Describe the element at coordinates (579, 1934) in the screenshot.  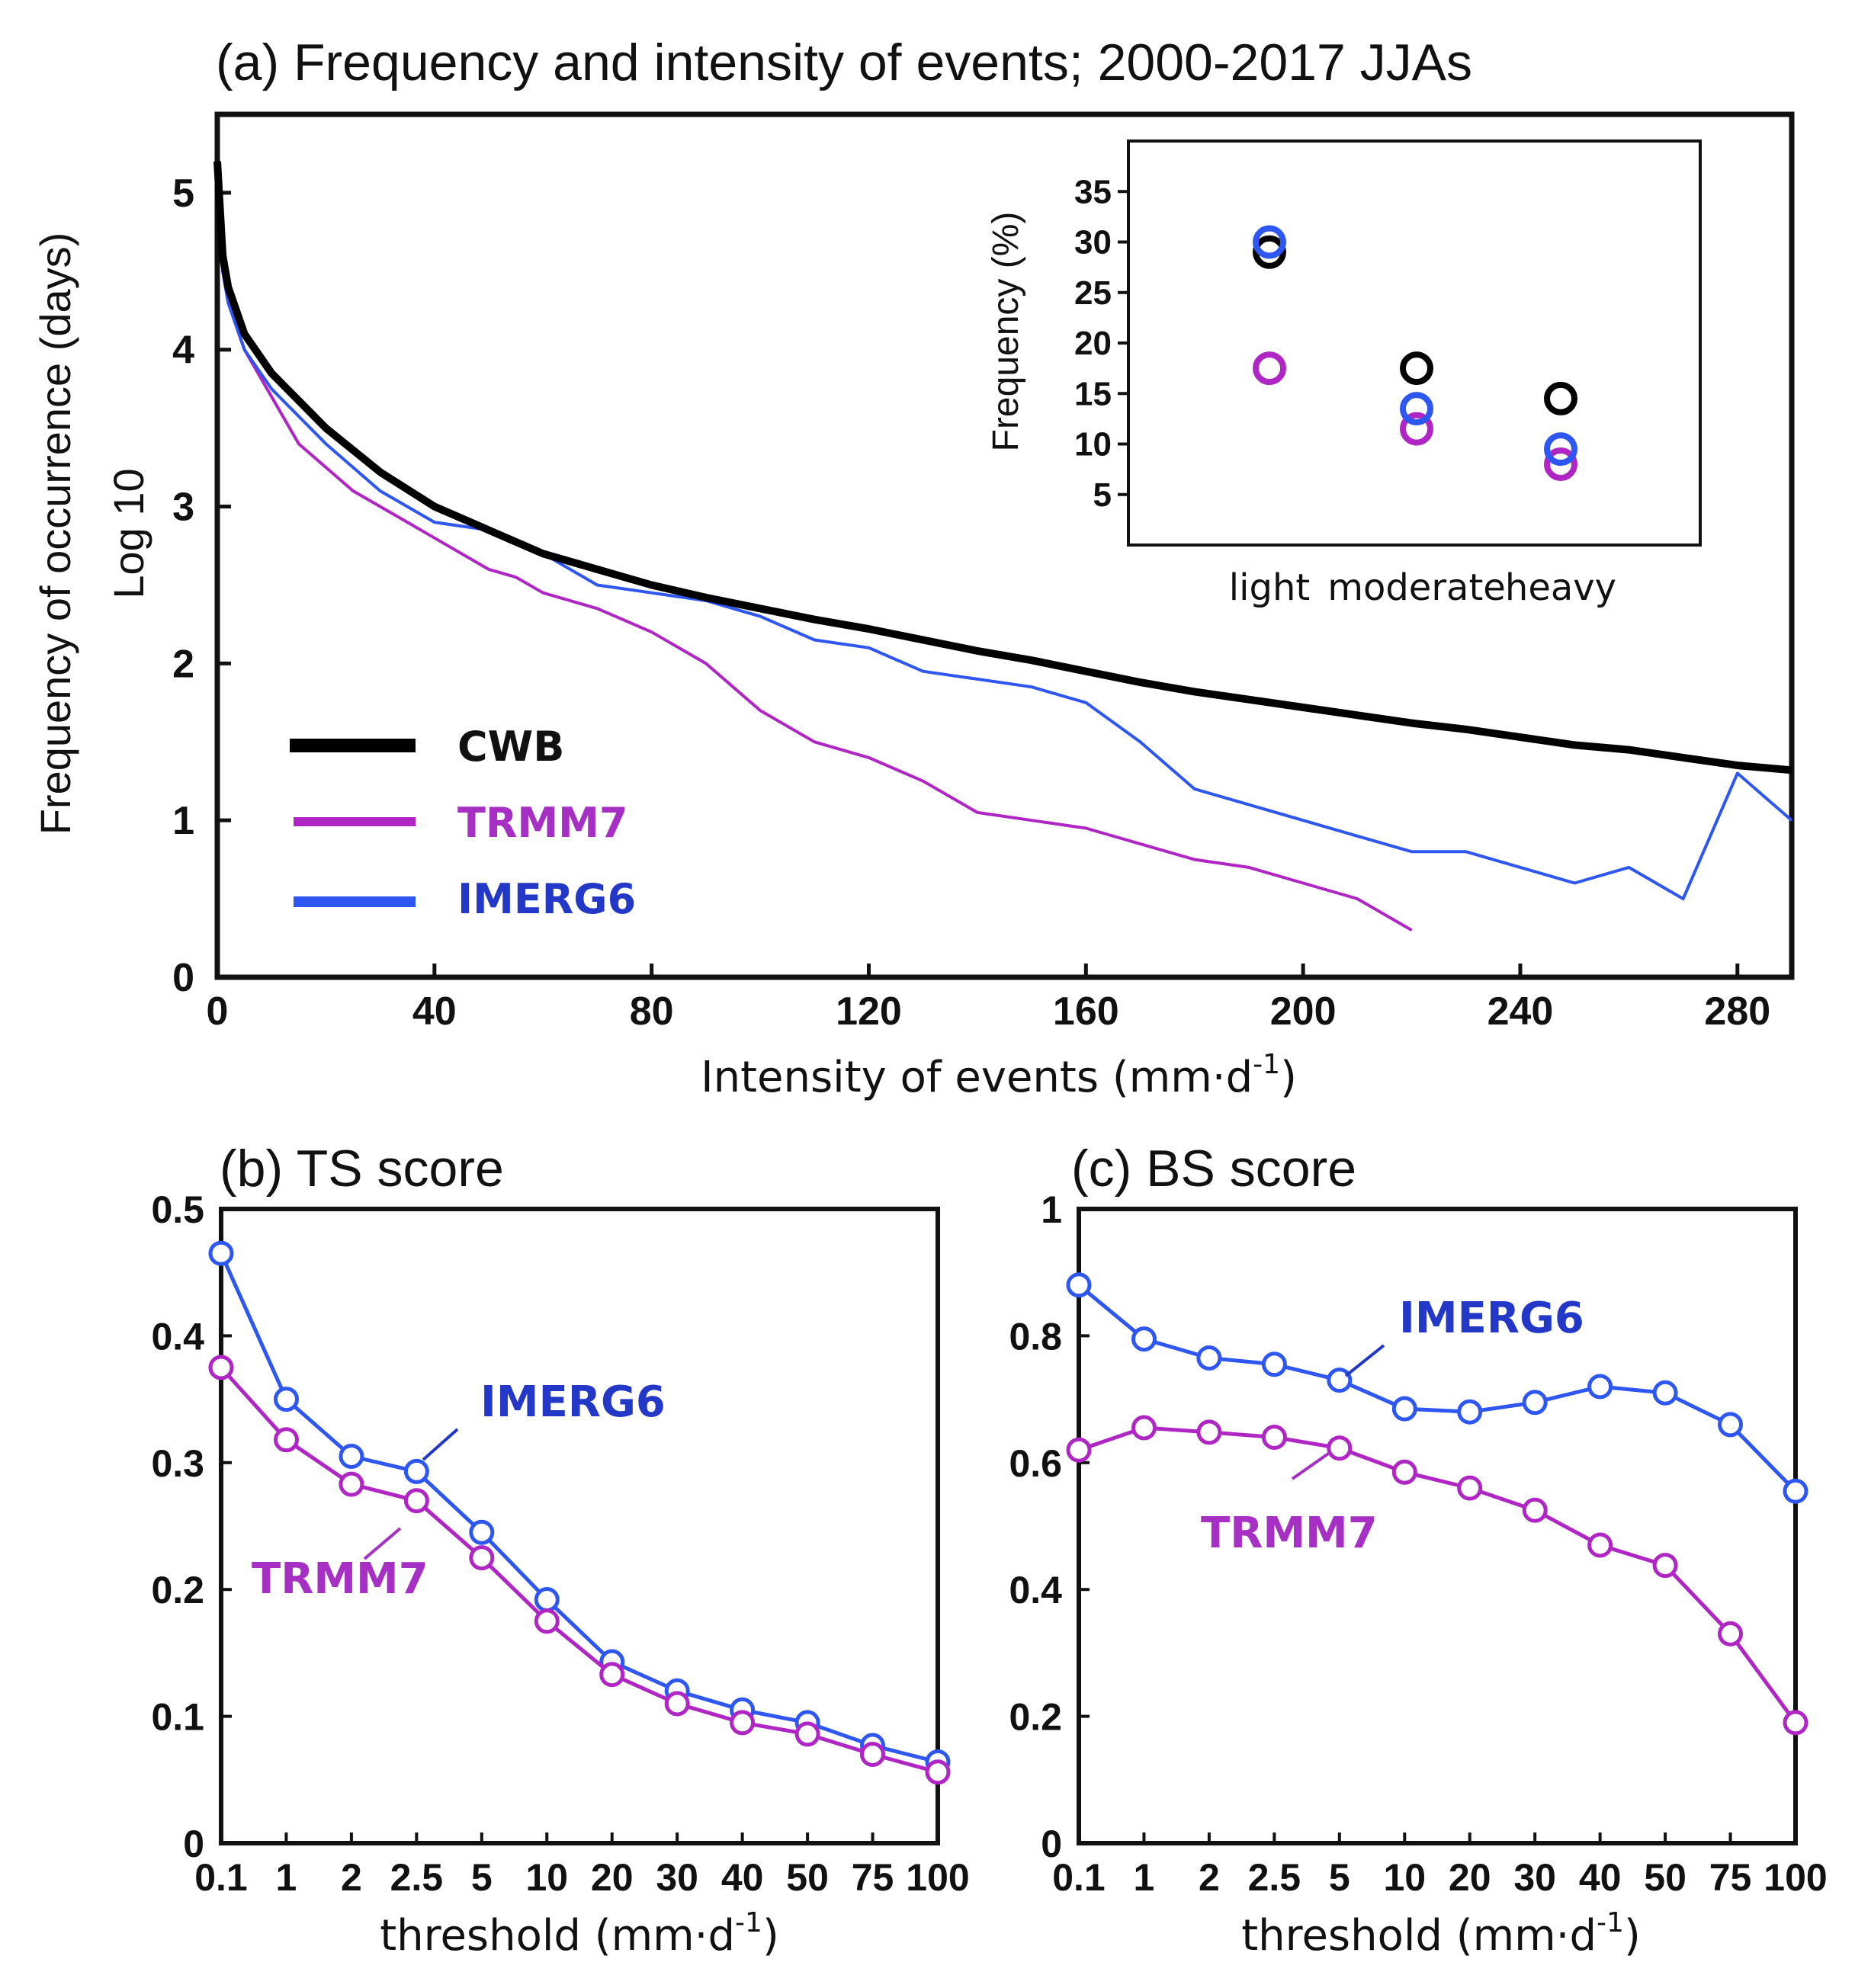
I see `panel-b-x-label: threshold (mm·d-1)` at that location.